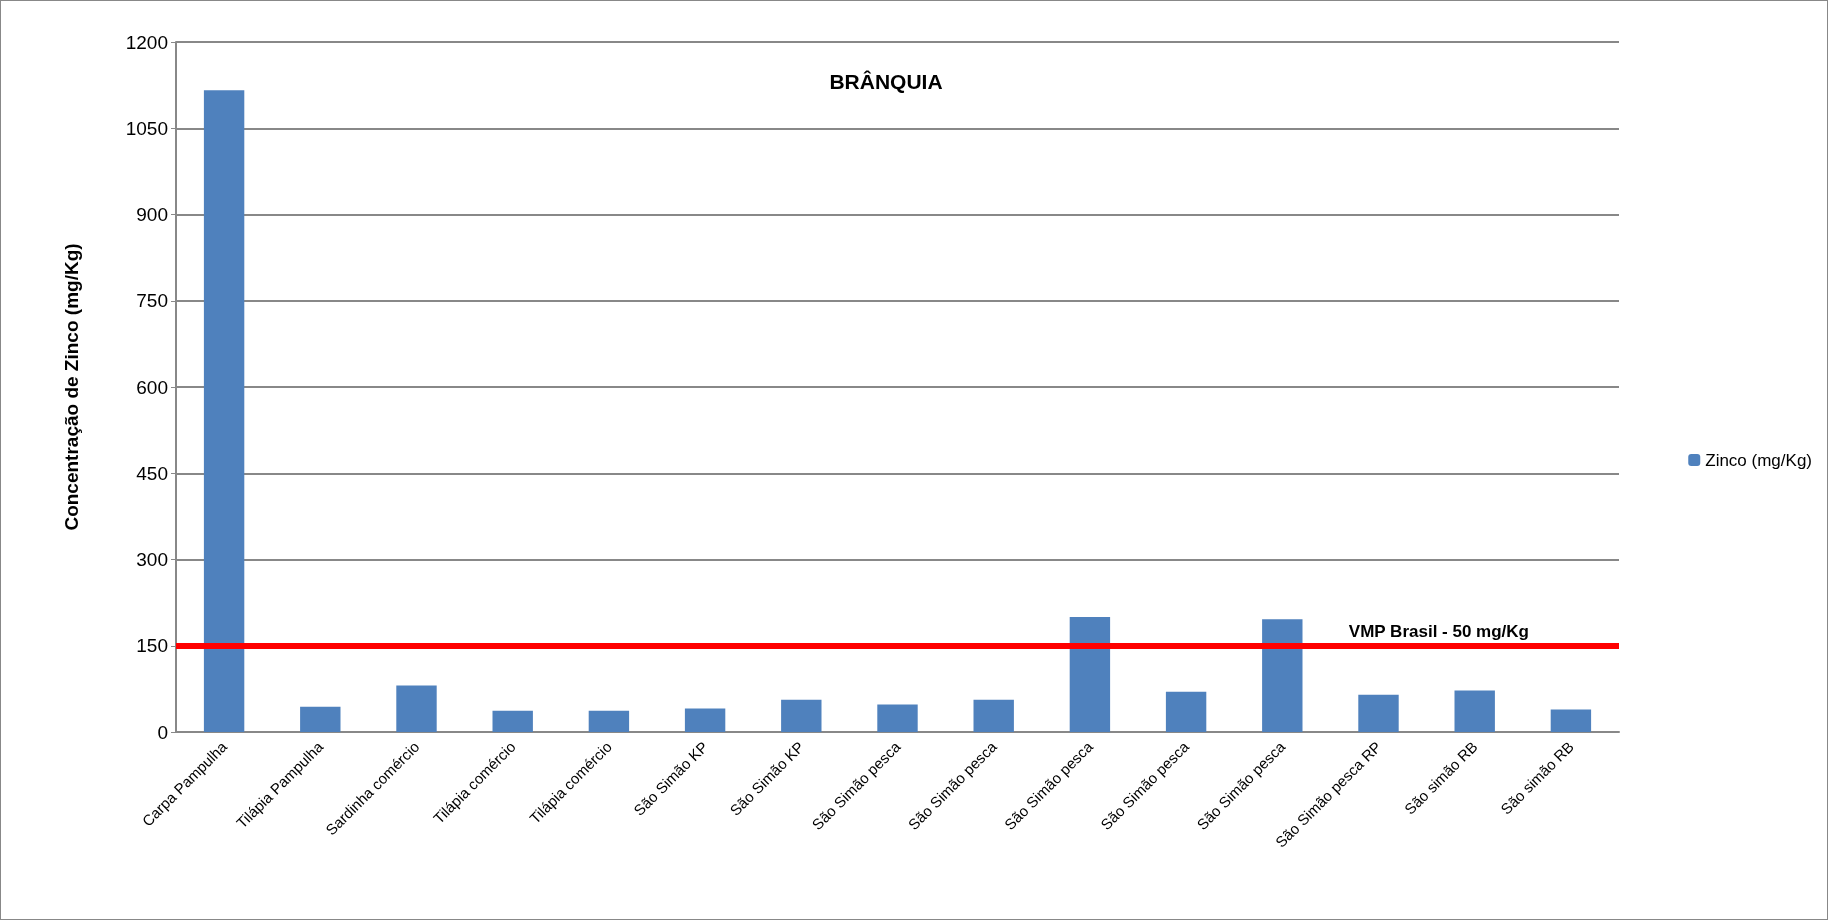 This screenshot has width=1828, height=920. I want to click on y-tick-label: 750, so click(152, 301).